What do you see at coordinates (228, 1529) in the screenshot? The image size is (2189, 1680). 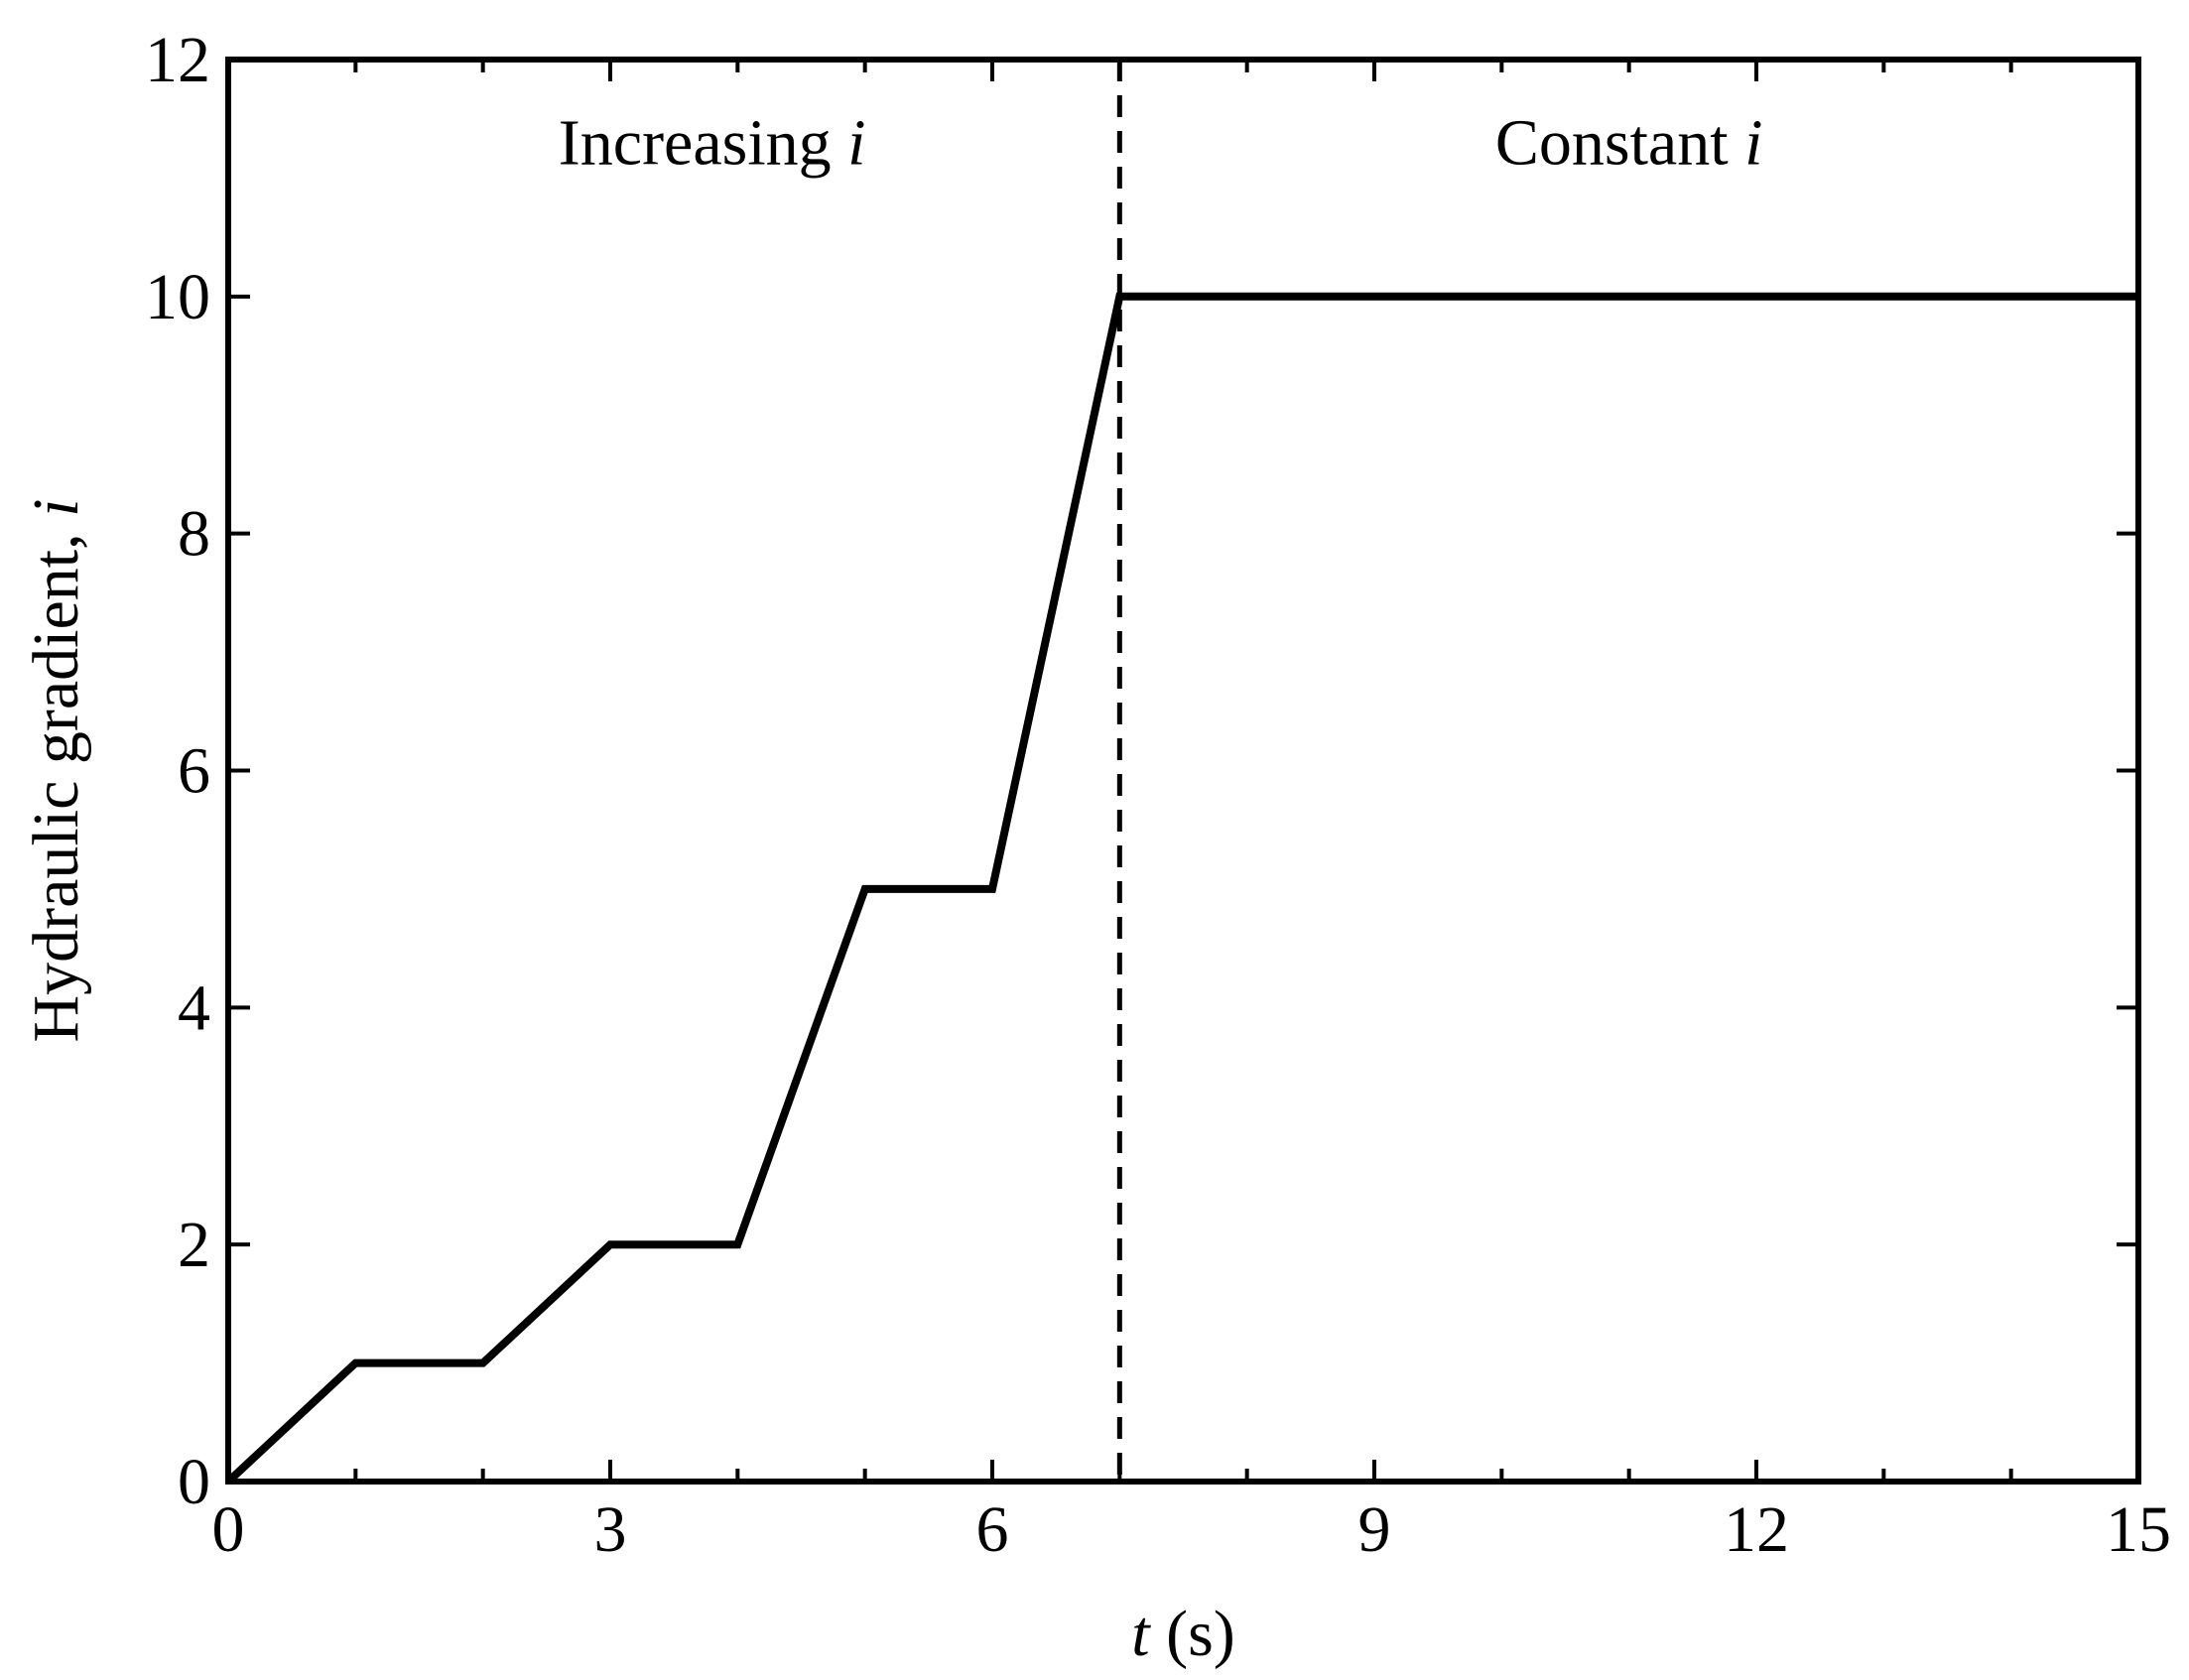 I see `x-tick-label: 0` at bounding box center [228, 1529].